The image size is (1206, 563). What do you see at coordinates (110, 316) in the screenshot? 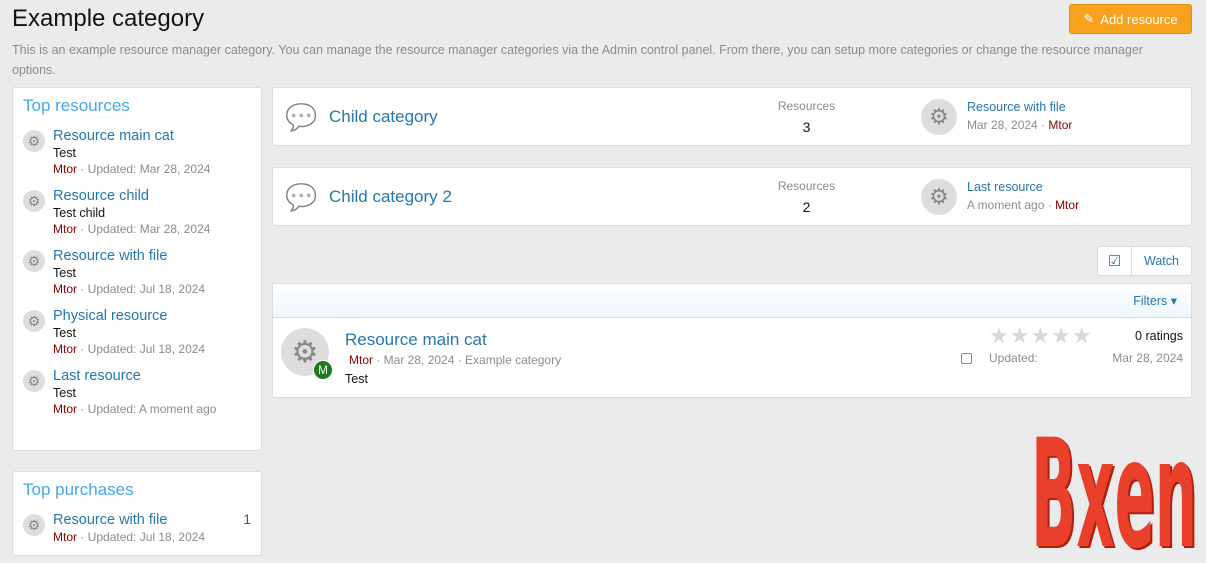
I see `resource-link: Physical resource` at bounding box center [110, 316].